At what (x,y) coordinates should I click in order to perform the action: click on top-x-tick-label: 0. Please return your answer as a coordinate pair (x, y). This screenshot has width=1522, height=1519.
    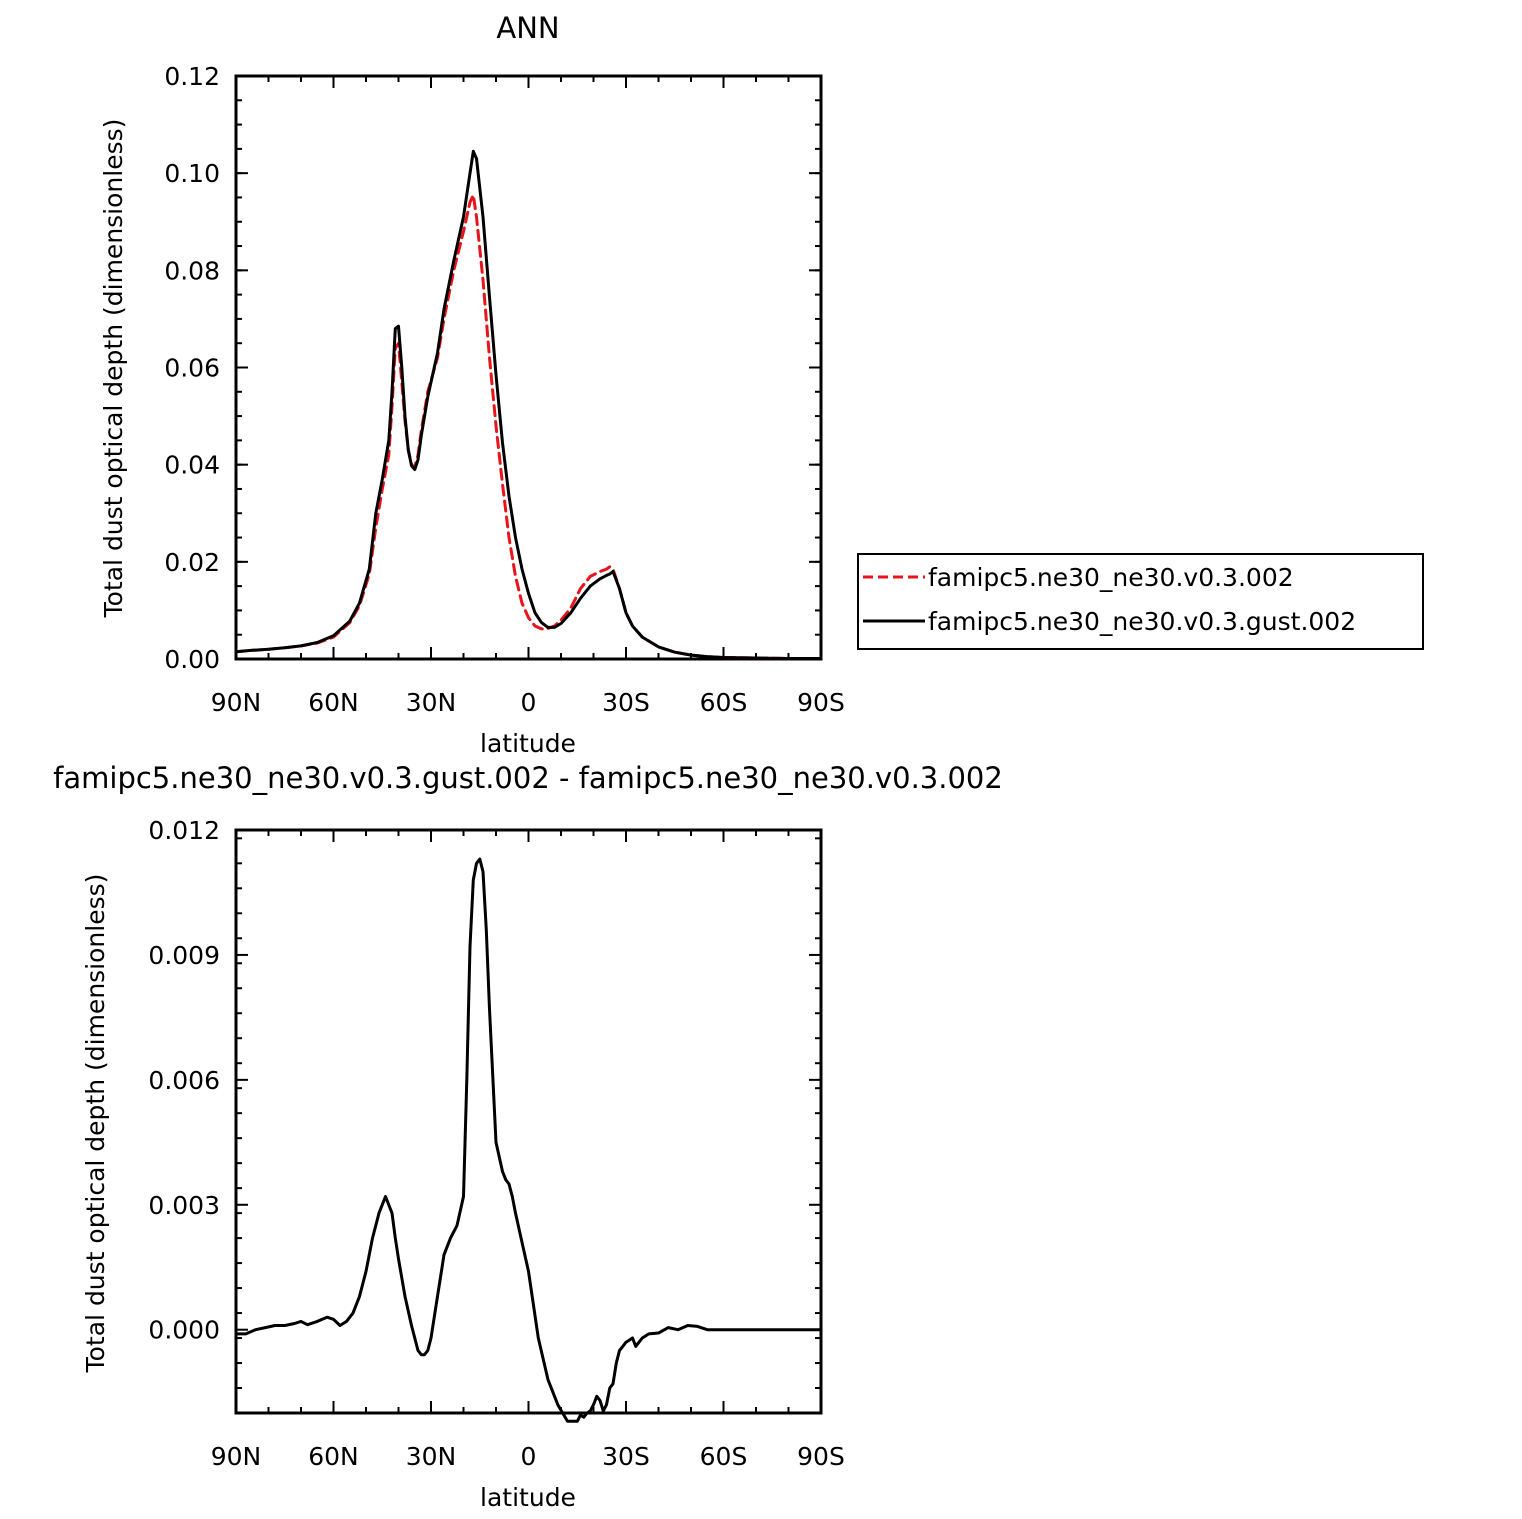
    Looking at the image, I should click on (529, 702).